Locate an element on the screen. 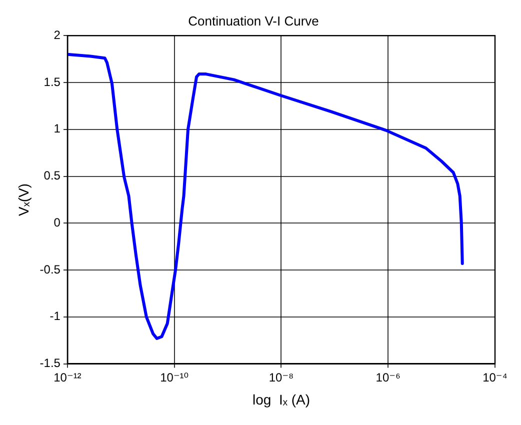 This screenshot has height=425, width=521. y-tick-label: 1.5 is located at coordinates (52, 81).